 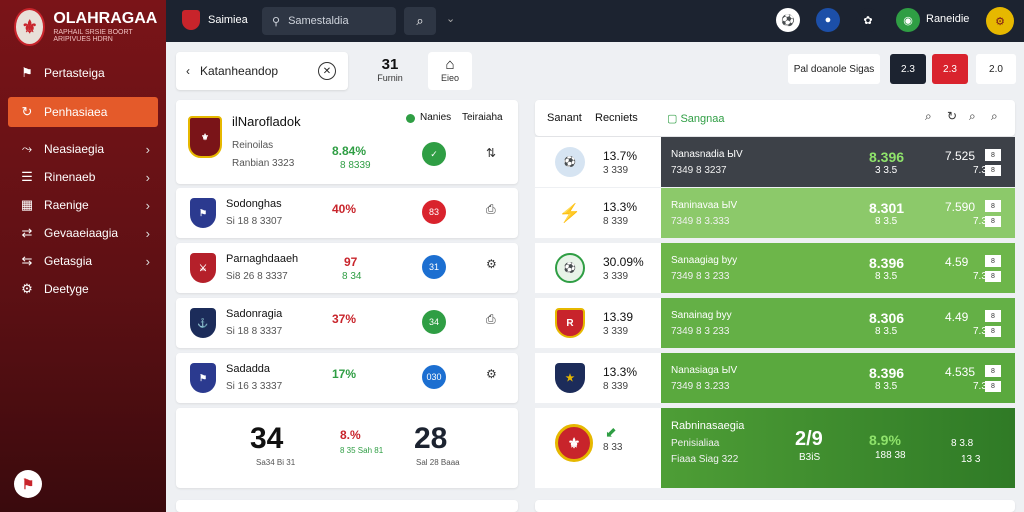 I want to click on search-input: ⚲ Samestaldia, so click(x=329, y=21).